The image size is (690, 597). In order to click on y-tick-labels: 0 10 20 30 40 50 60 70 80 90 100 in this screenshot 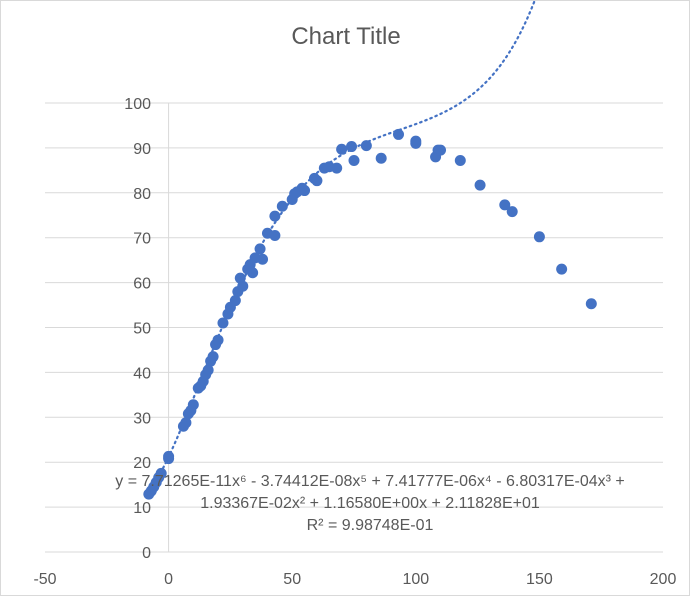, I will do `click(137, 329)`.